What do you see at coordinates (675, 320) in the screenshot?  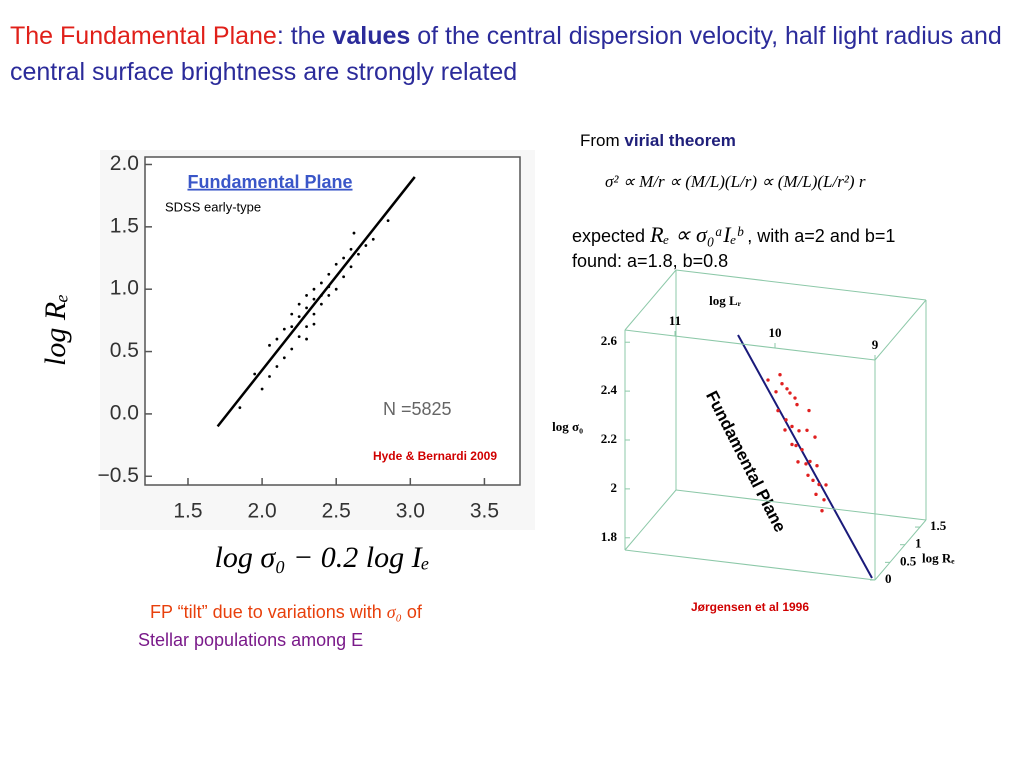 I see `x-tick-label: 11` at bounding box center [675, 320].